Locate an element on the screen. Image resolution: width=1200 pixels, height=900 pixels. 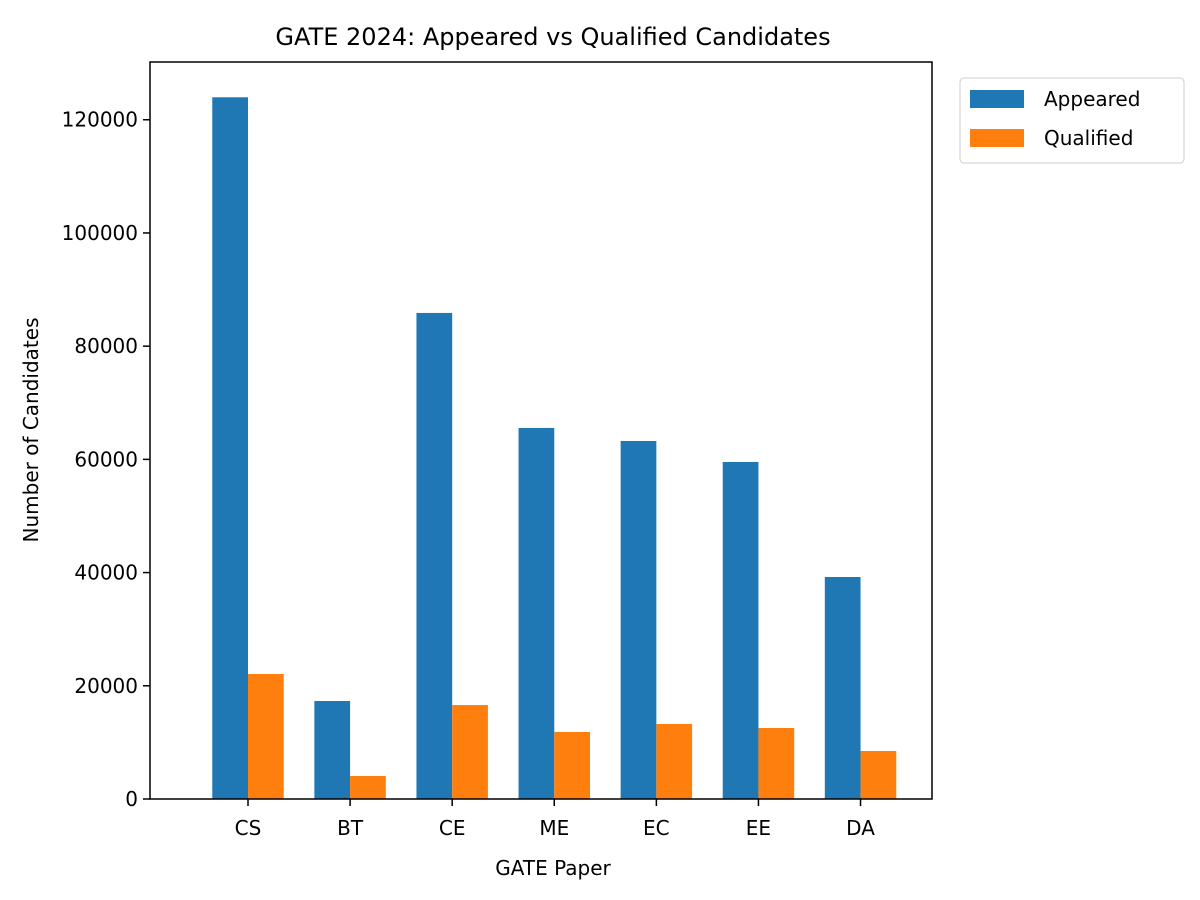
legend-swatch-appeared is located at coordinates (997, 99).